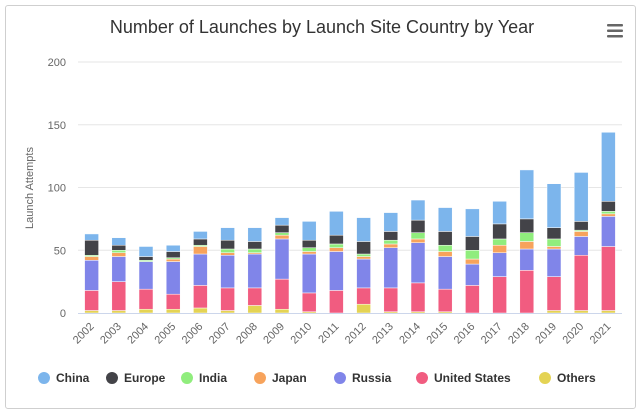 This screenshot has width=643, height=416. What do you see at coordinates (64, 378) in the screenshot?
I see `legend-item: China` at bounding box center [64, 378].